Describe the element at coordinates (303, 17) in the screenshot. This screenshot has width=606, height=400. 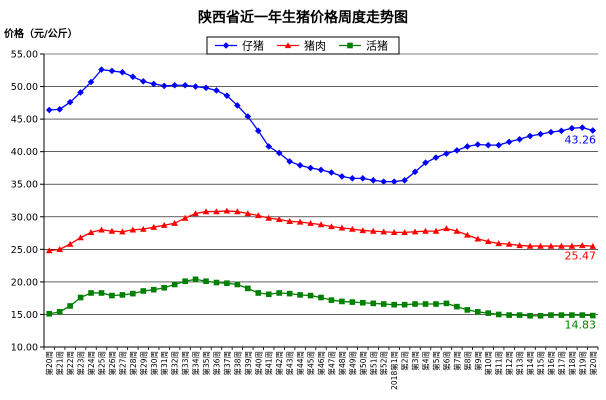
I see `chart-title: 陕西省近一年生猪价格周度走势图` at that location.